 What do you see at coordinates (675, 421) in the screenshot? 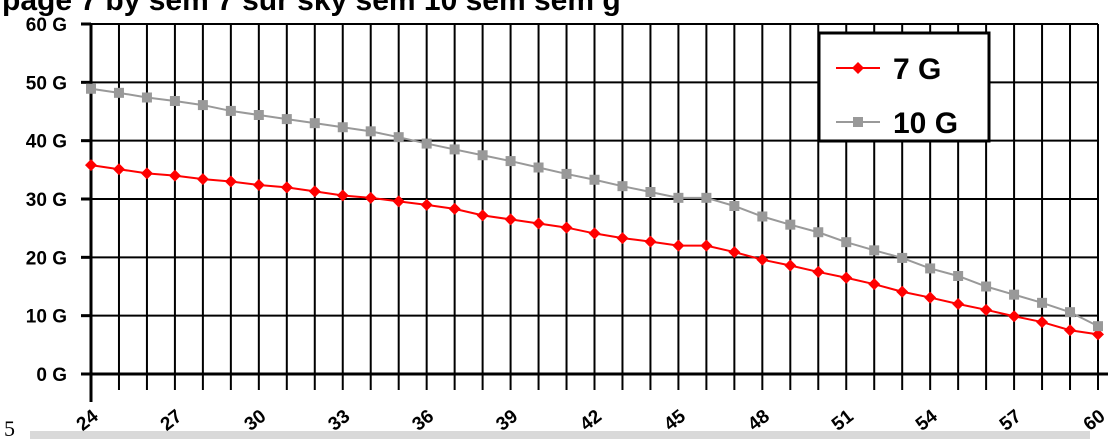
I see `x-tick-label: 45` at bounding box center [675, 421].